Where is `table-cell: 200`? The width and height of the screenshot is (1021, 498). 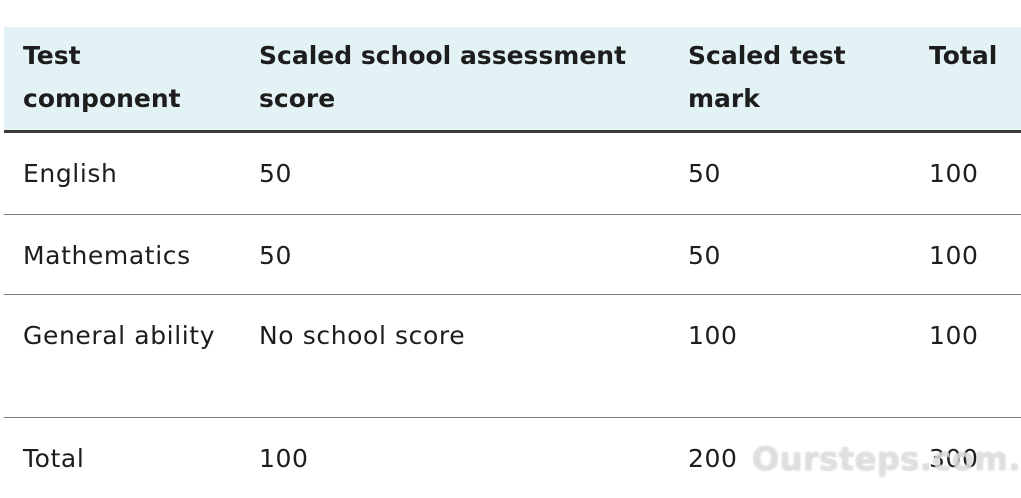 table-cell: 200 is located at coordinates (713, 458).